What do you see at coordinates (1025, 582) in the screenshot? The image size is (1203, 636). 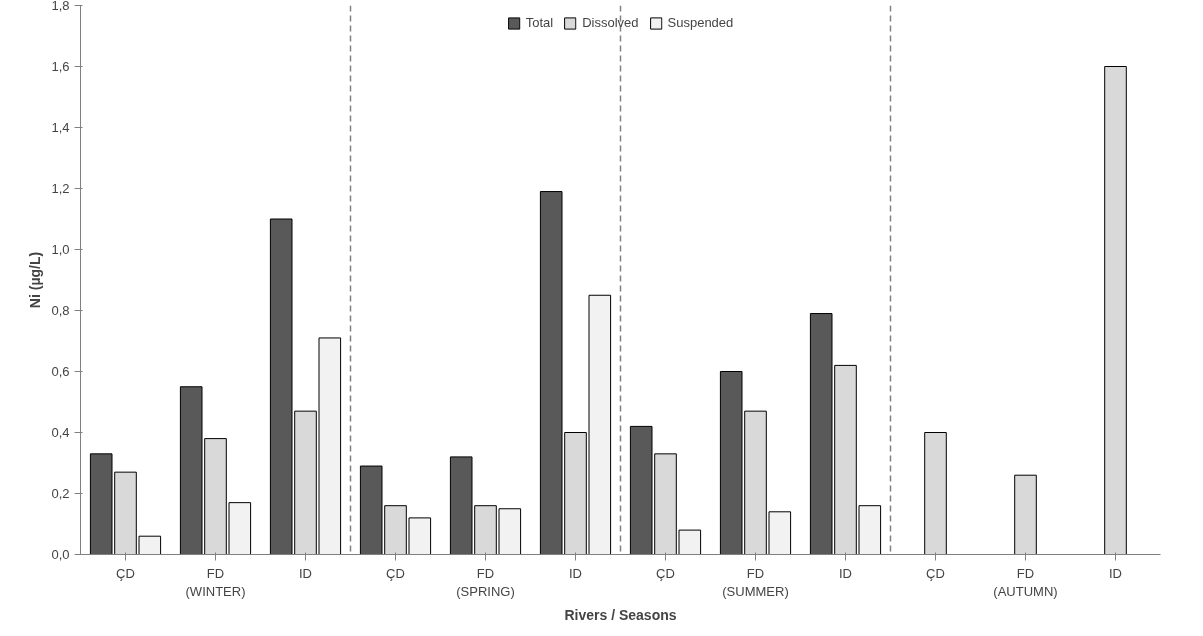 I see `x-tick-label: FD (AUTUMN)` at bounding box center [1025, 582].